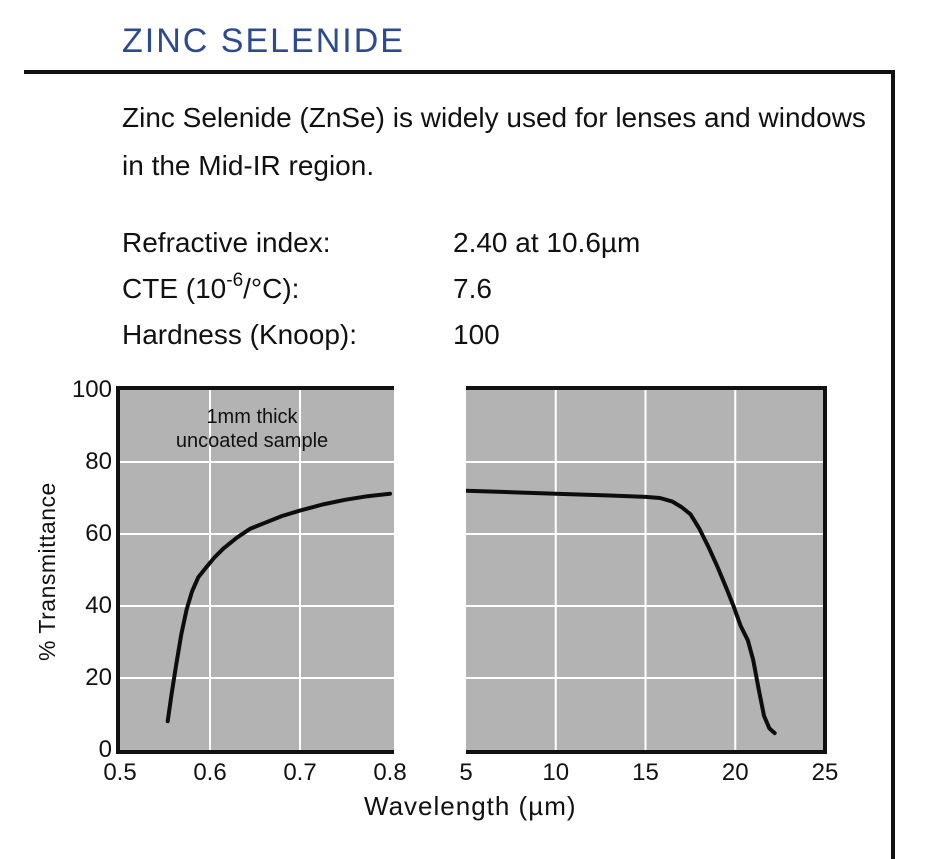 This screenshot has width=933, height=859. I want to click on y-axis-label: % Transmittance, so click(47, 572).